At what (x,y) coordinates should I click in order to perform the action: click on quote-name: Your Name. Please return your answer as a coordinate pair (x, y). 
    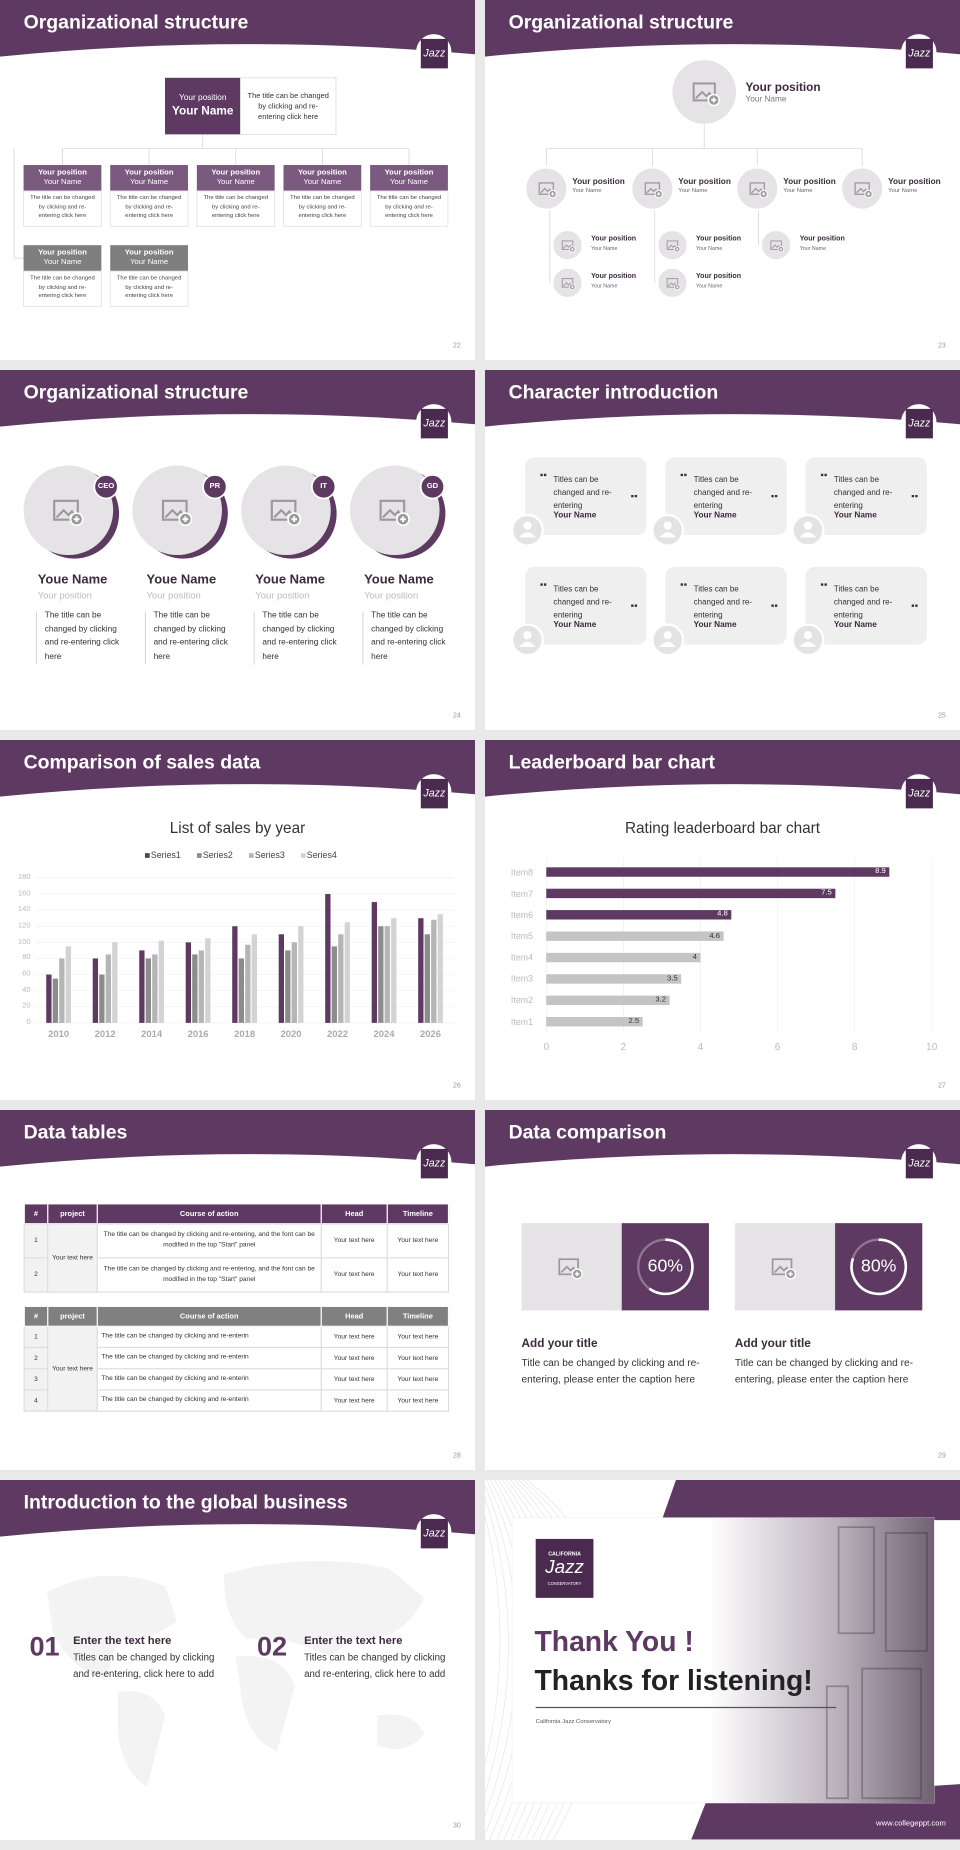
    Looking at the image, I should click on (575, 515).